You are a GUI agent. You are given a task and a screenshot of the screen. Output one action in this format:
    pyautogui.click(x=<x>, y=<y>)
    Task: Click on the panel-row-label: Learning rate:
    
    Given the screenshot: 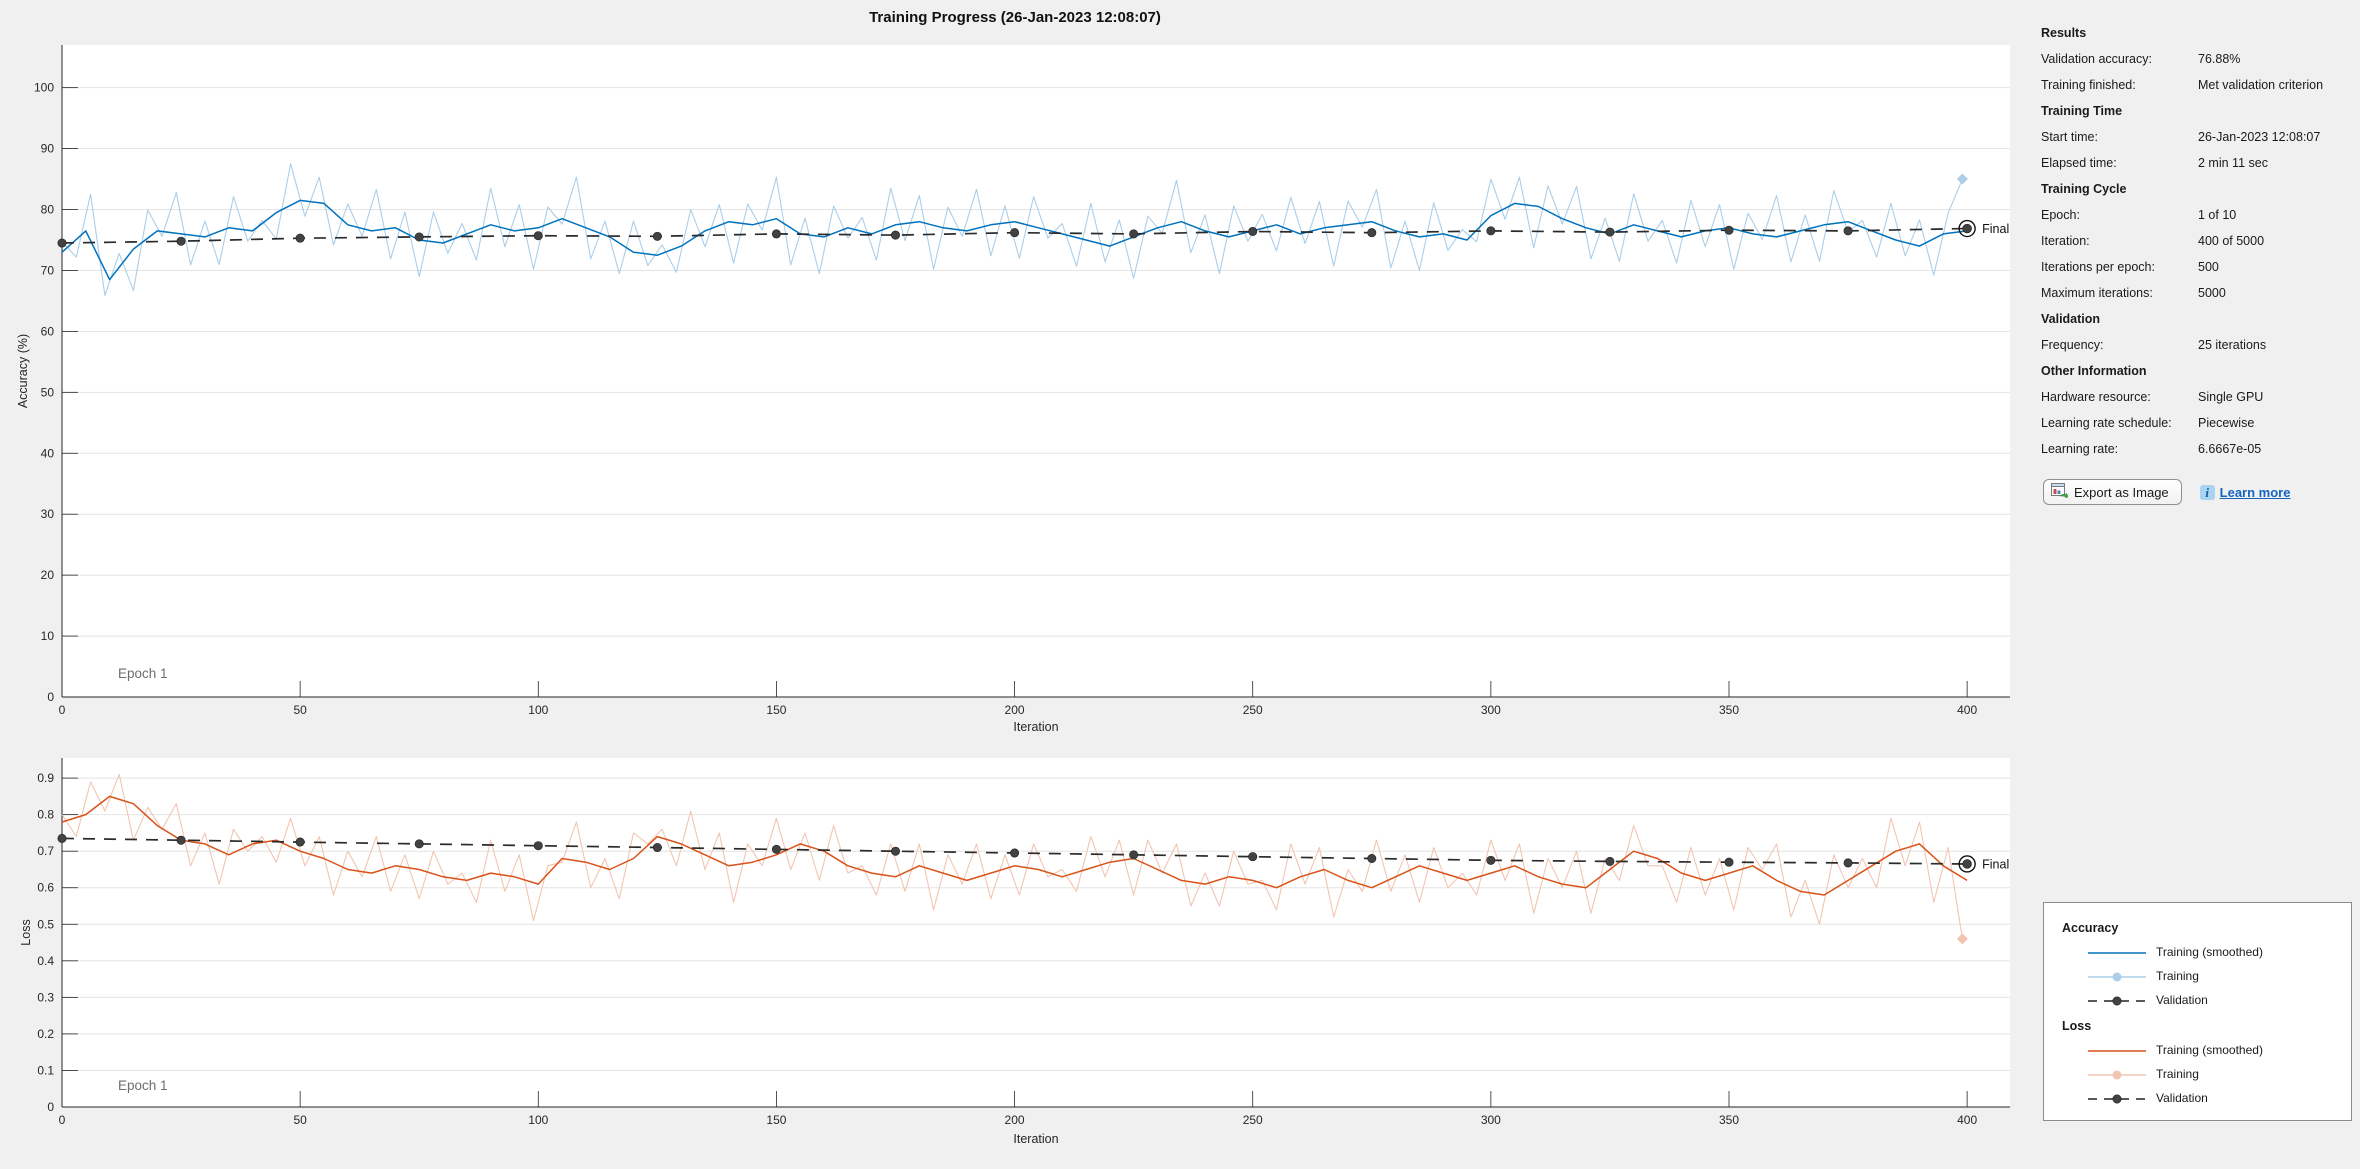 What is the action you would take?
    pyautogui.click(x=2080, y=449)
    